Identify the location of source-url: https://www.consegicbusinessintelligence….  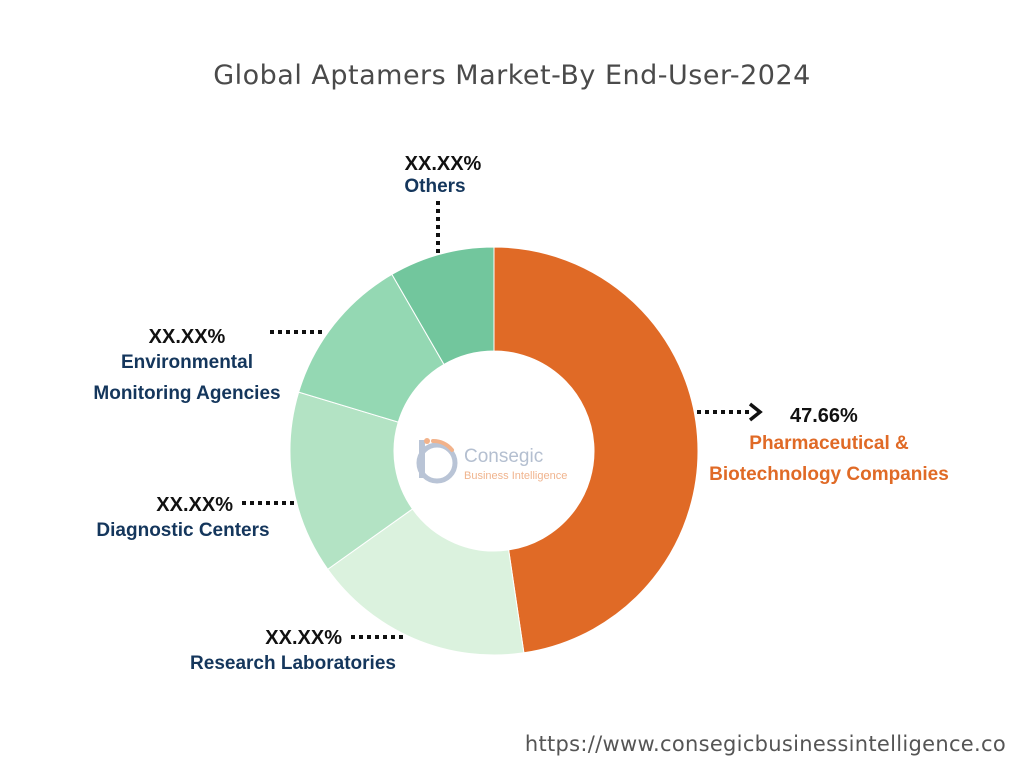
(765, 744).